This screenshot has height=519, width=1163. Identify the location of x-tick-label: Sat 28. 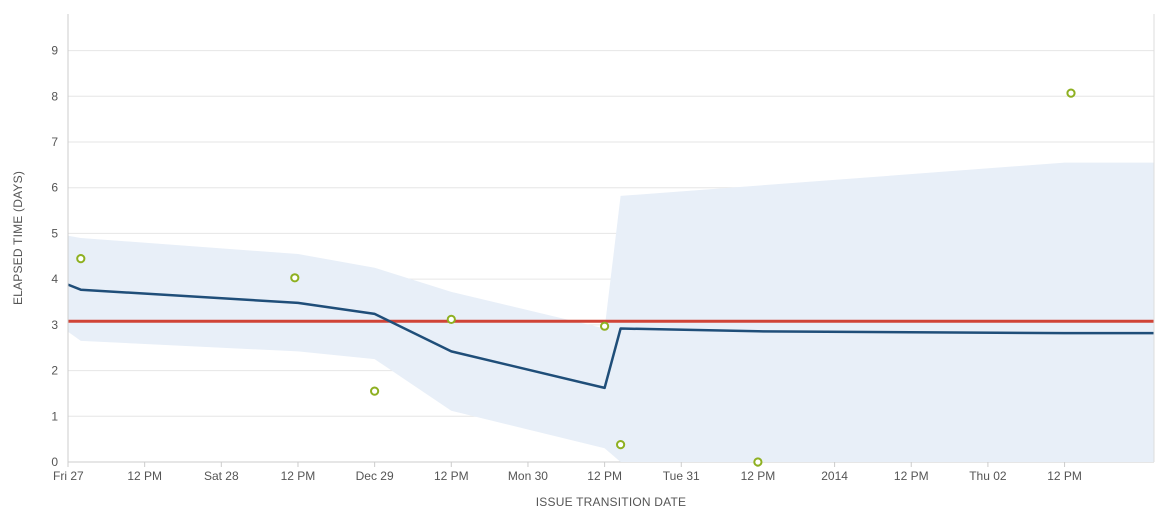
(221, 476).